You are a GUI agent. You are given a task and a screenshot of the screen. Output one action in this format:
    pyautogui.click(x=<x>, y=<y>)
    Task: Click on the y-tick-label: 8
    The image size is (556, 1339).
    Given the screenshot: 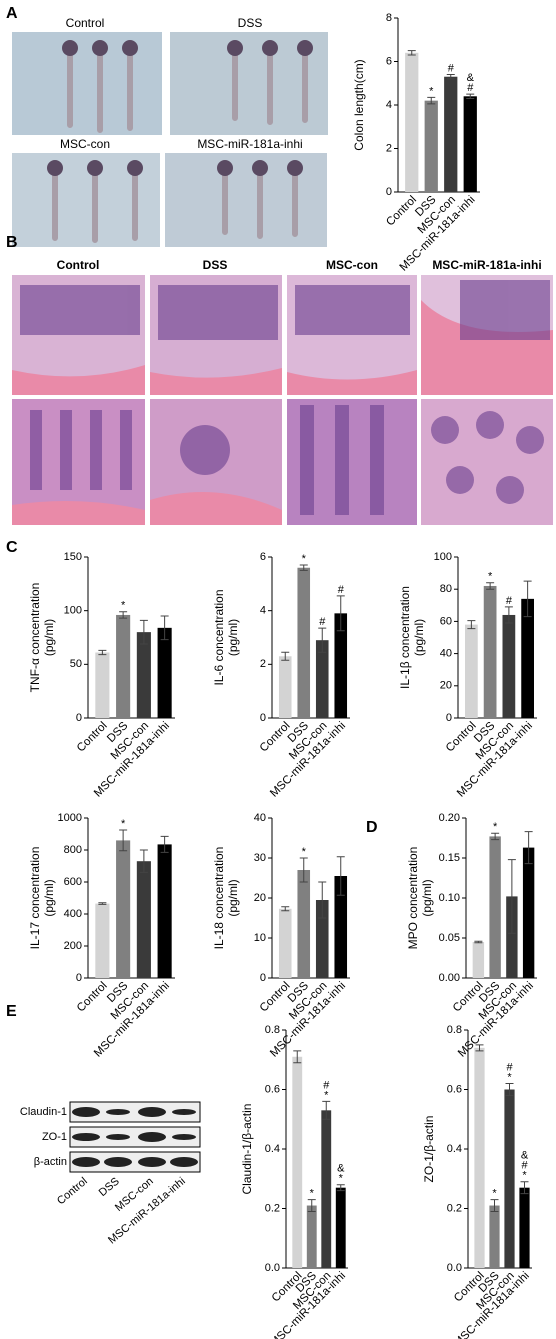 What is the action you would take?
    pyautogui.click(x=389, y=18)
    